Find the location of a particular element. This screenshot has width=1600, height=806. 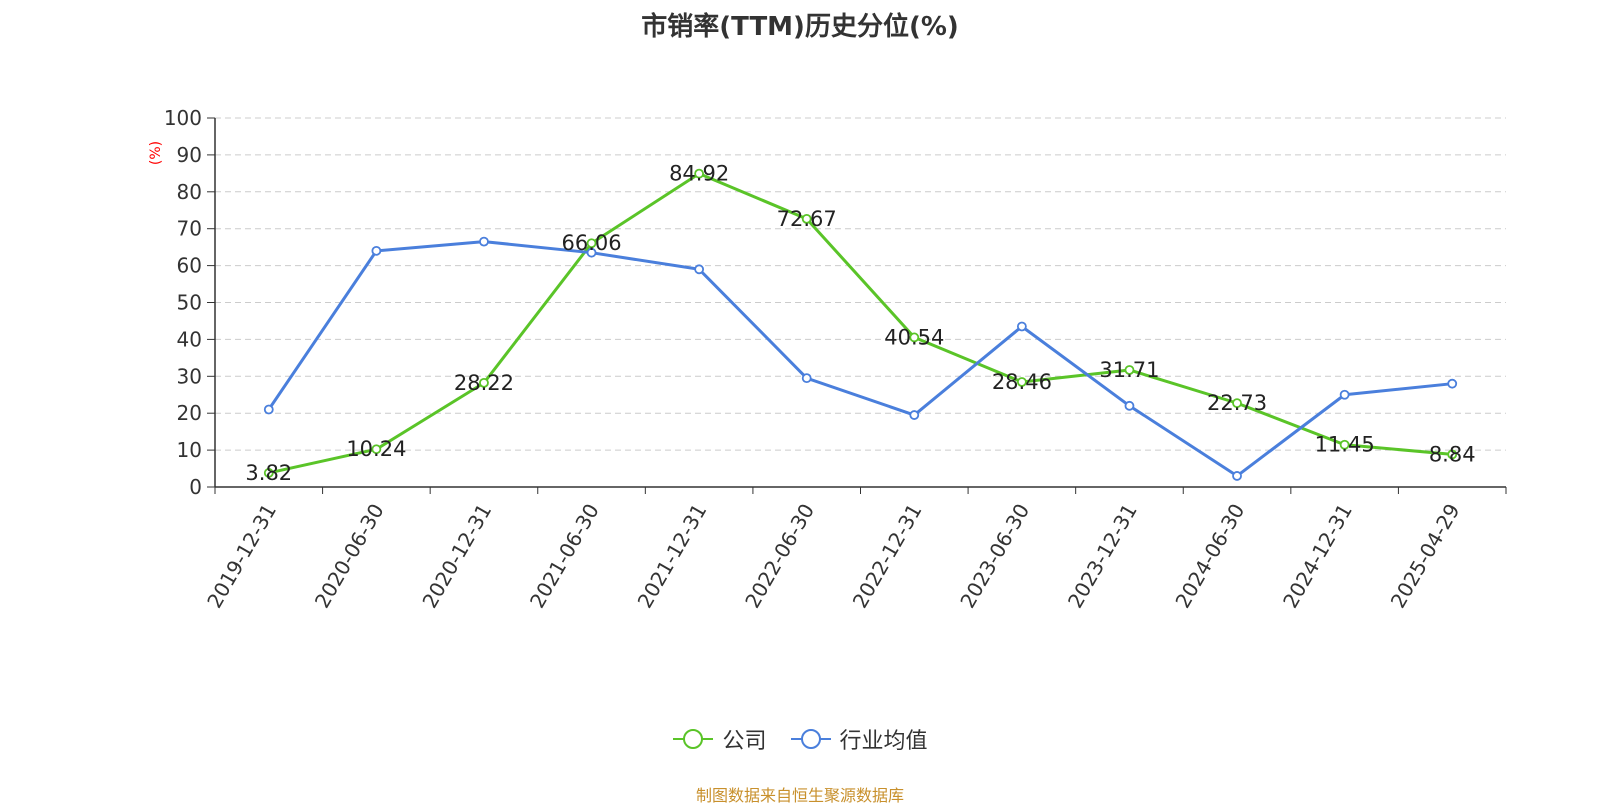

legend-label-industry-avg: 行业均值 is located at coordinates (883, 741).